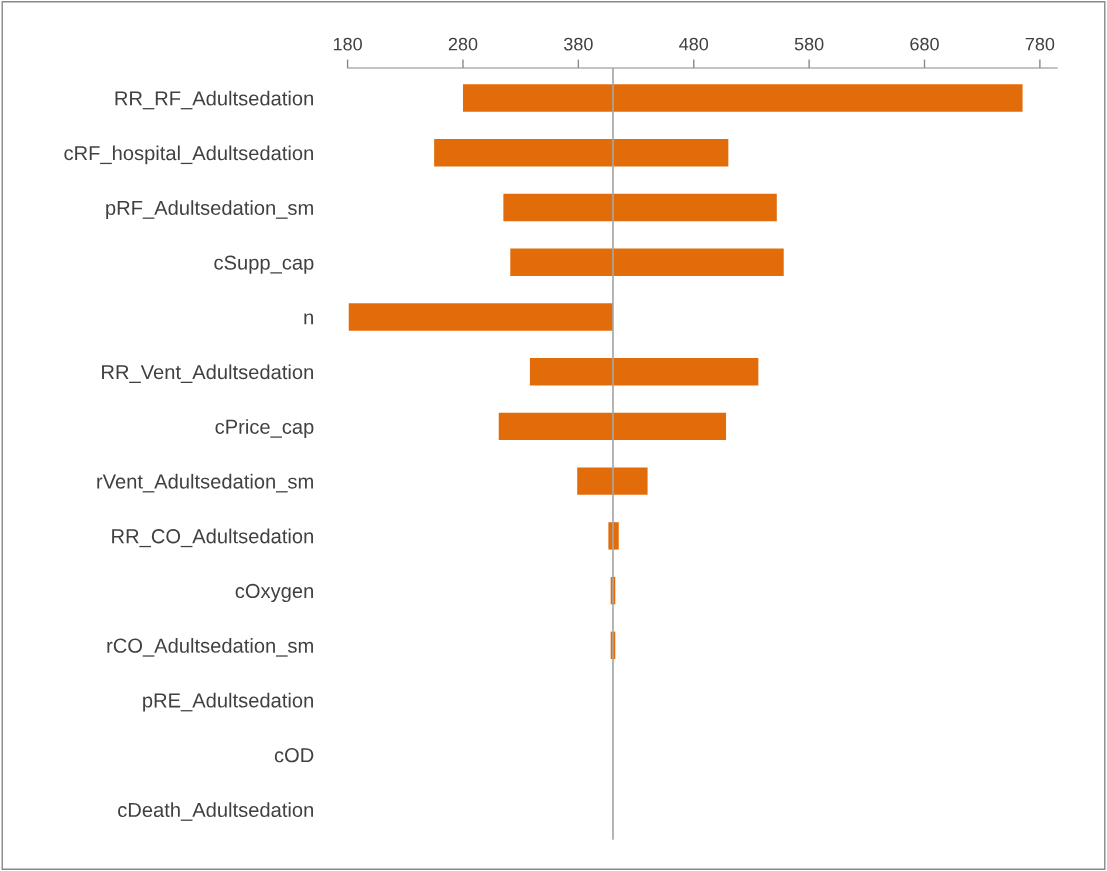 The height and width of the screenshot is (871, 1107). Describe the element at coordinates (924, 44) in the screenshot. I see `x-tick-label: 680` at that location.